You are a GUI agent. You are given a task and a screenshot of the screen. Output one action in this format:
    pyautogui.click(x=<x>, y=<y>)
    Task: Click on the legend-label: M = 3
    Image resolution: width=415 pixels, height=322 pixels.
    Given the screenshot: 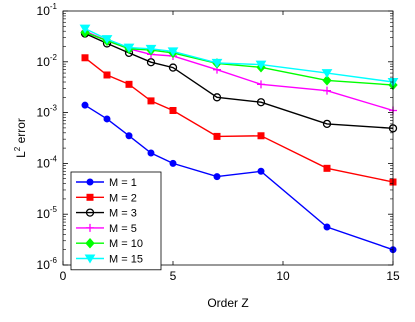 What is the action you would take?
    pyautogui.click(x=123, y=214)
    